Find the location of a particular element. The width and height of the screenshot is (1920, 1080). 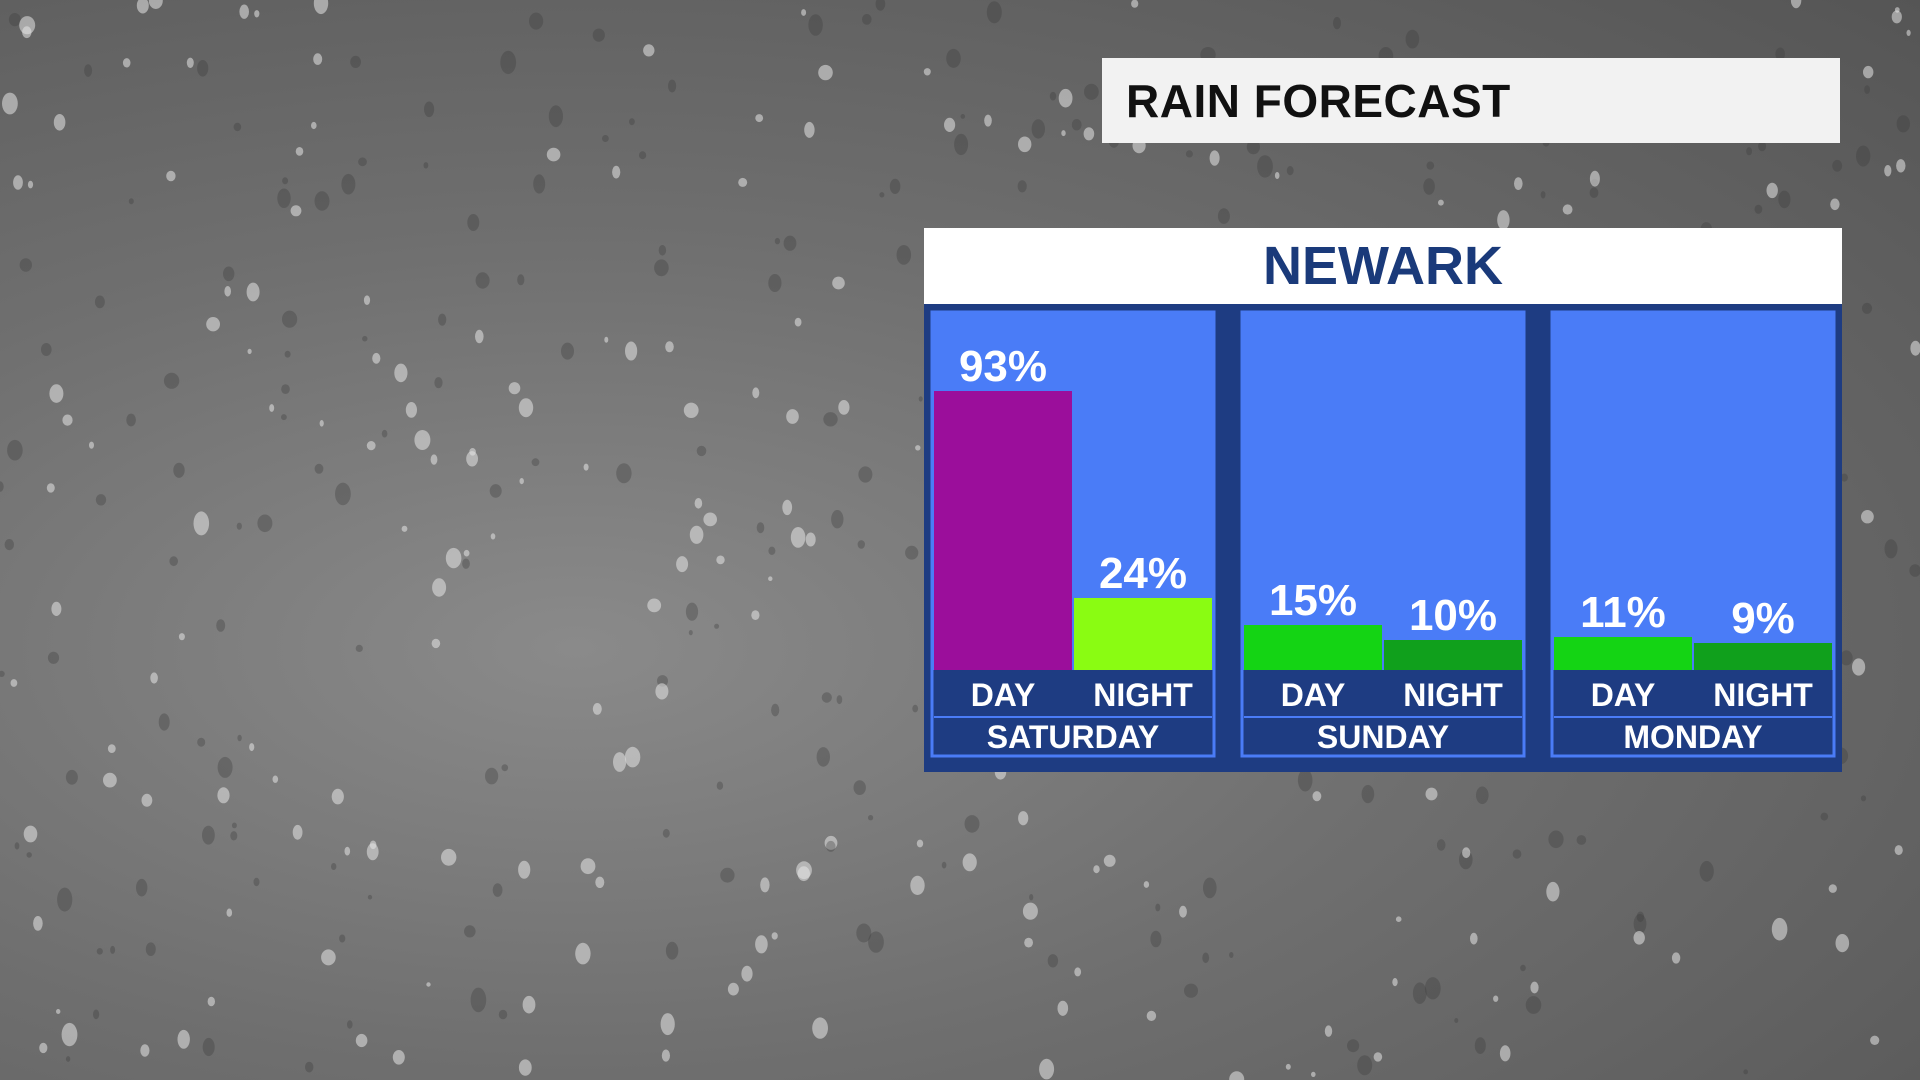

location-header: NEWARK is located at coordinates (1383, 266).